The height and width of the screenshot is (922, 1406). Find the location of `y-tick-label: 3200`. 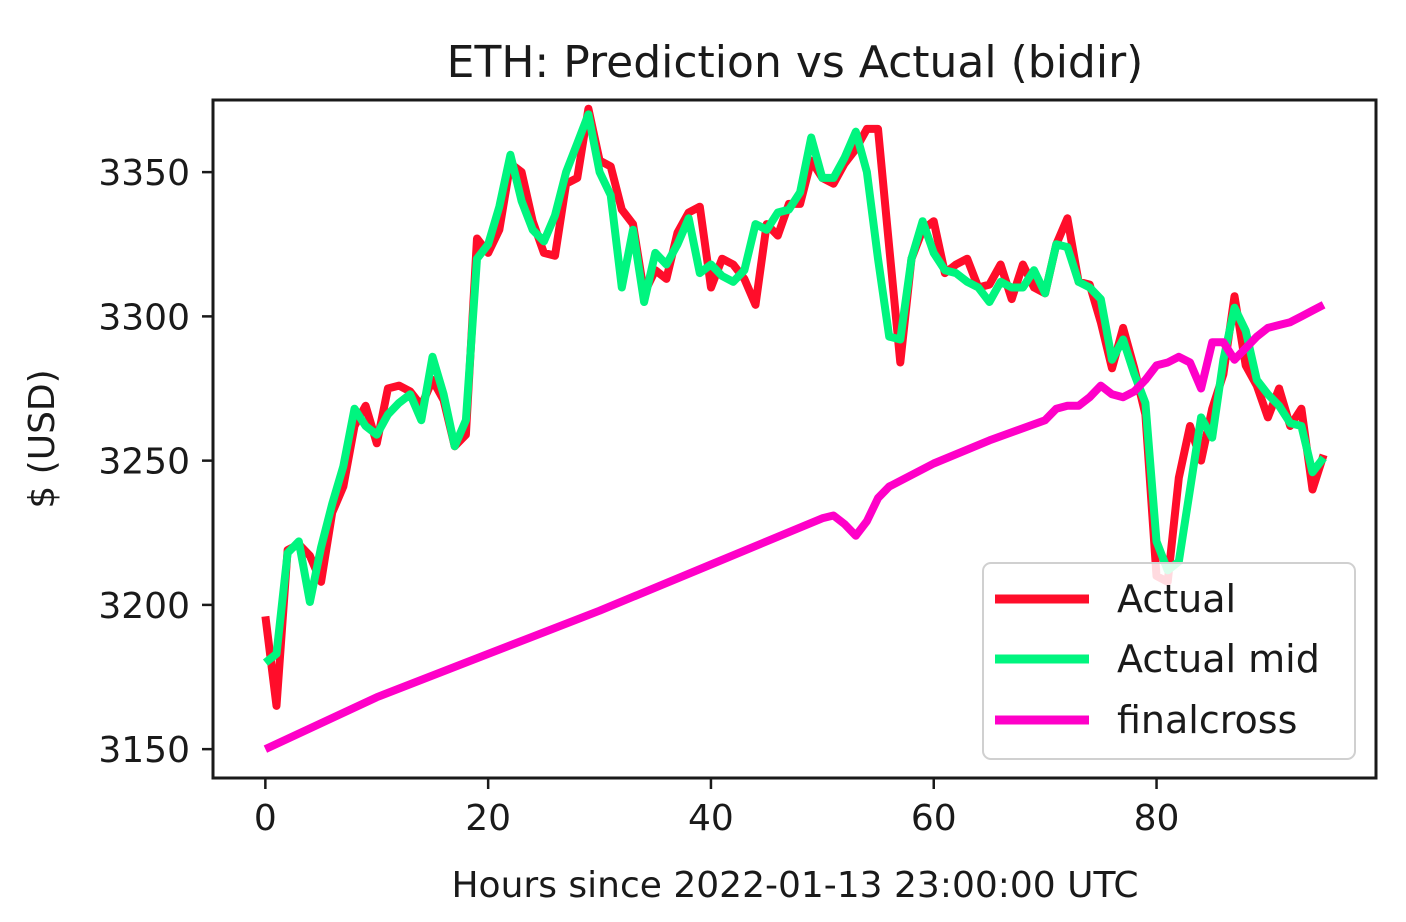

y-tick-label: 3200 is located at coordinates (144, 606).